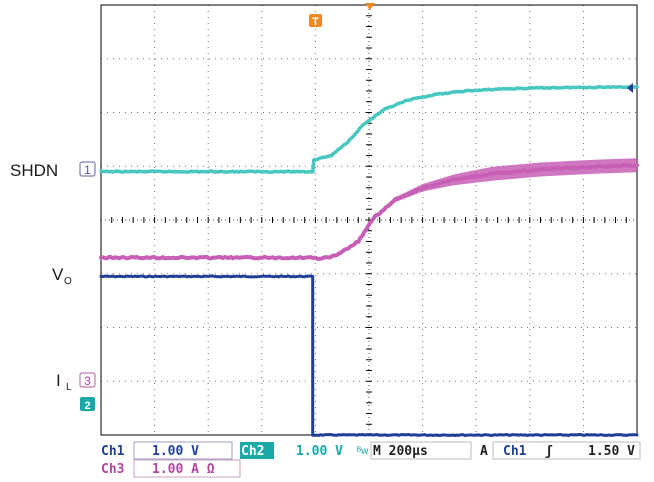 This screenshot has width=654, height=482. Describe the element at coordinates (58, 274) in the screenshot. I see `vo-label: V` at that location.